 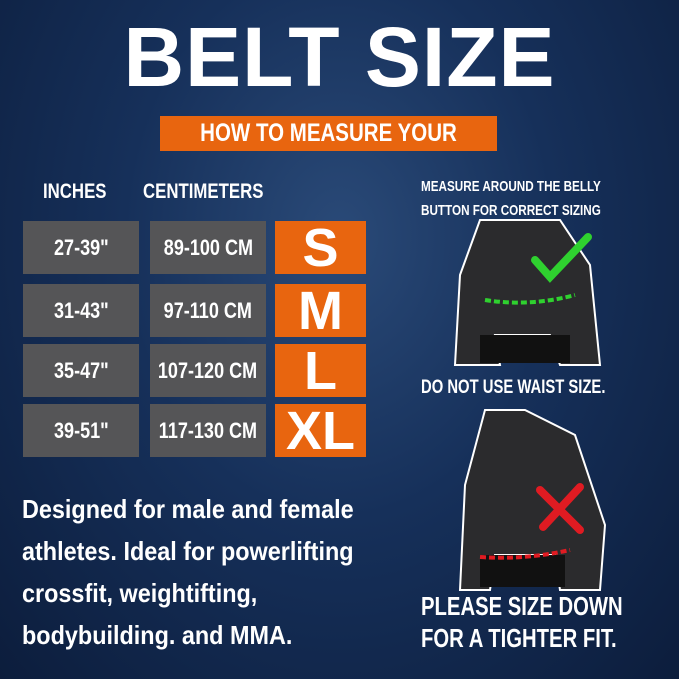 What do you see at coordinates (81, 247) in the screenshot?
I see `inches-cell: 27-39"` at bounding box center [81, 247].